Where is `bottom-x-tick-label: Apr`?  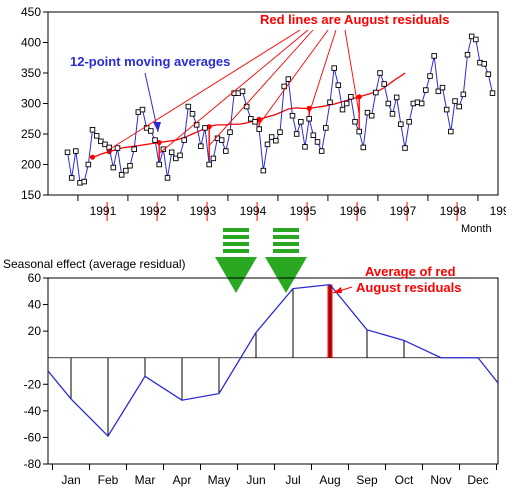 bottom-x-tick-label: Apr is located at coordinates (182, 480).